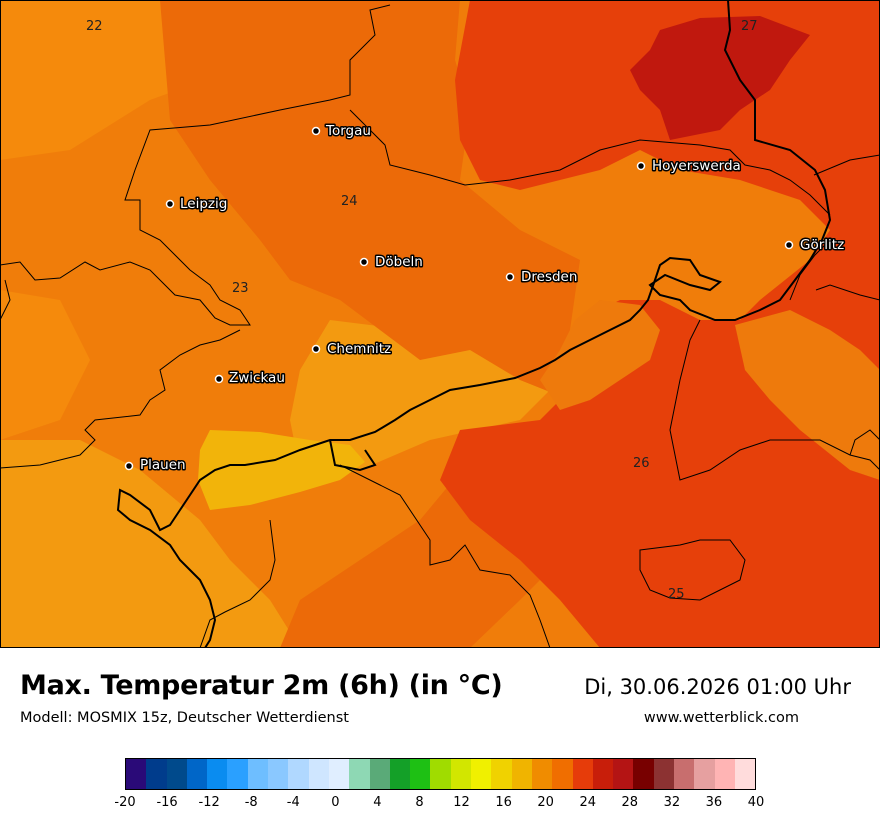 Image resolution: width=880 pixels, height=830 pixels. Describe the element at coordinates (696, 166) in the screenshot. I see `city-label: Hoyerswerda` at that location.